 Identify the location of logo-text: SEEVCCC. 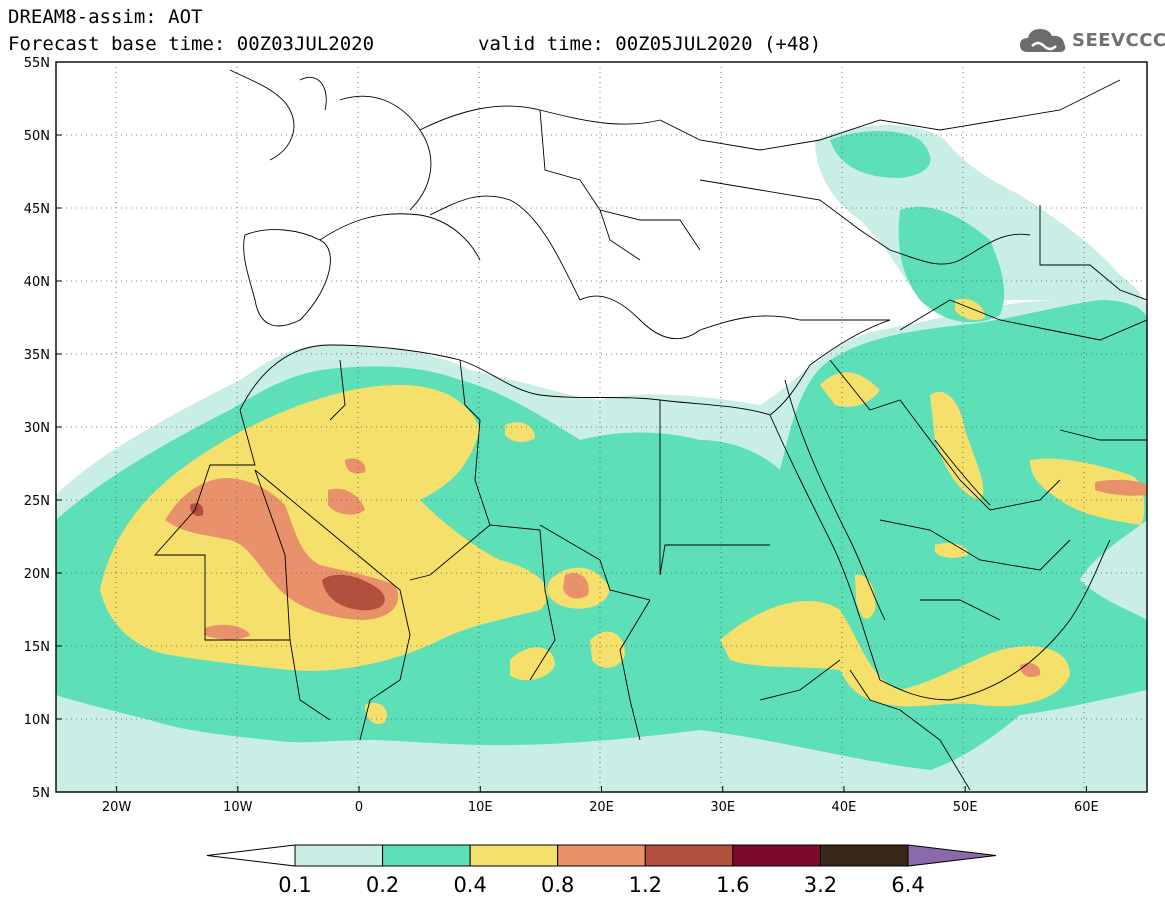
(1118, 40).